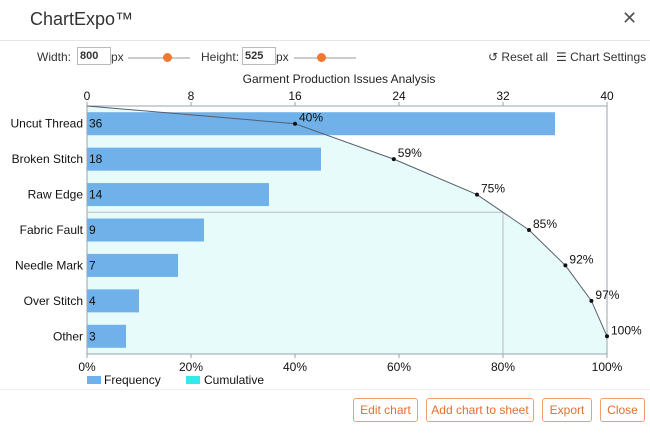 The image size is (650, 437). Describe the element at coordinates (117, 57) in the screenshot. I see `width-unit: px` at that location.